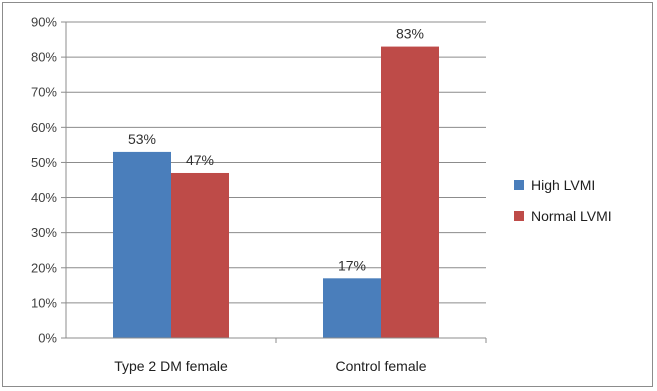  Describe the element at coordinates (380, 366) in the screenshot. I see `x-category-label: Control female` at that location.